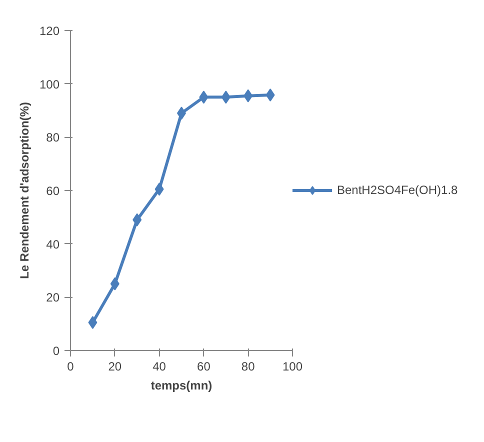 The image size is (484, 442). I want to click on y-tick-label: 80, so click(53, 137).